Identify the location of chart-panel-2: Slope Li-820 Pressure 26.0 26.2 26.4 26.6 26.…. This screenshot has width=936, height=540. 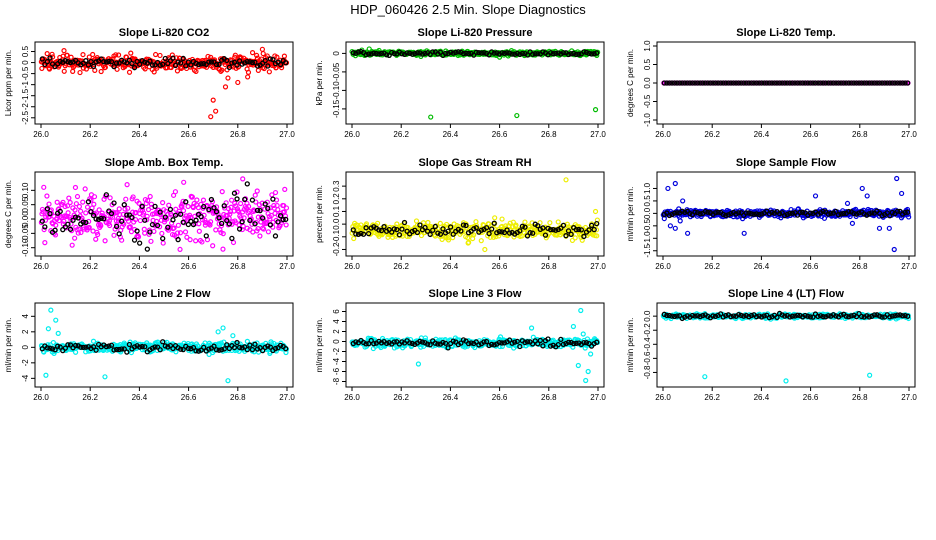
(460, 83).